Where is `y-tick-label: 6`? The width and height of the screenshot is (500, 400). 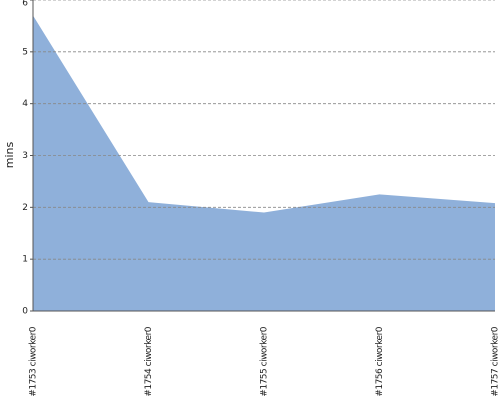
y-tick-label: 6 is located at coordinates (25, 4).